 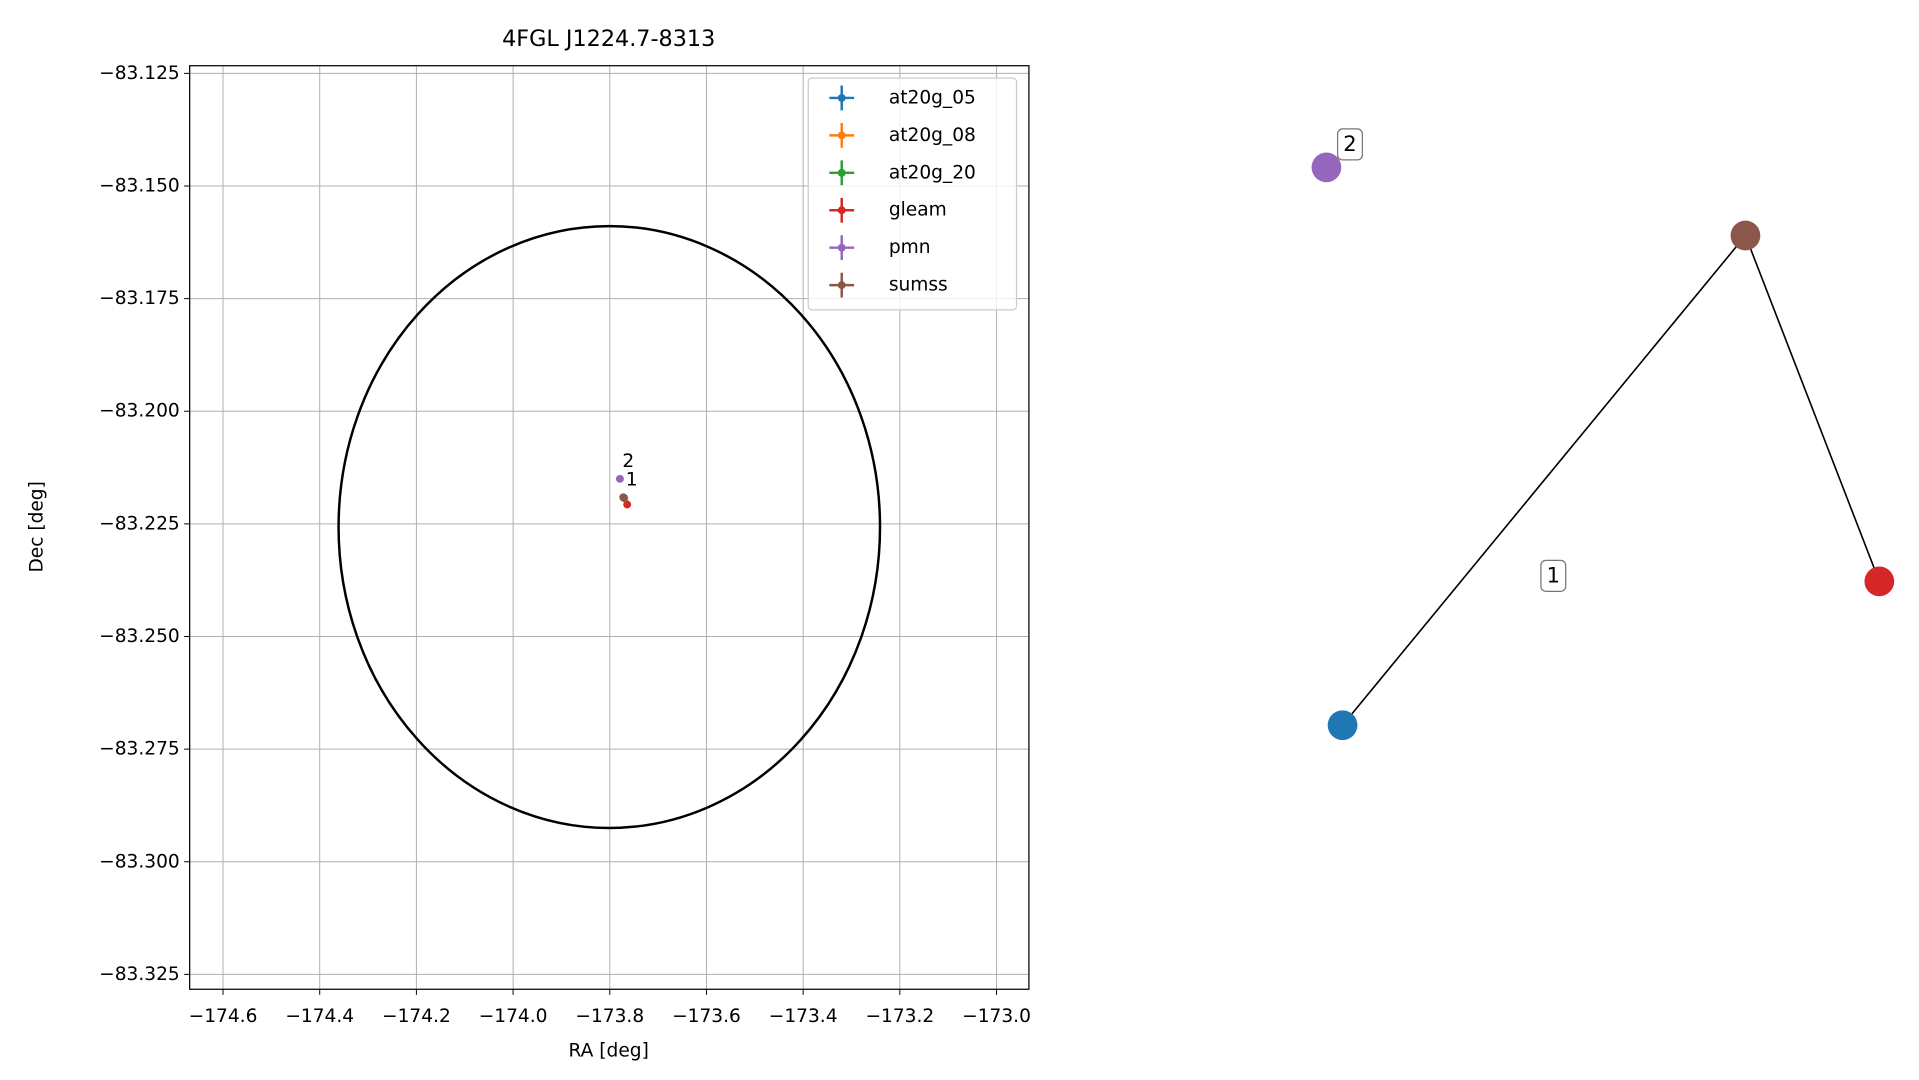 What do you see at coordinates (932, 172) in the screenshot?
I see `legend-label: at20g_20` at bounding box center [932, 172].